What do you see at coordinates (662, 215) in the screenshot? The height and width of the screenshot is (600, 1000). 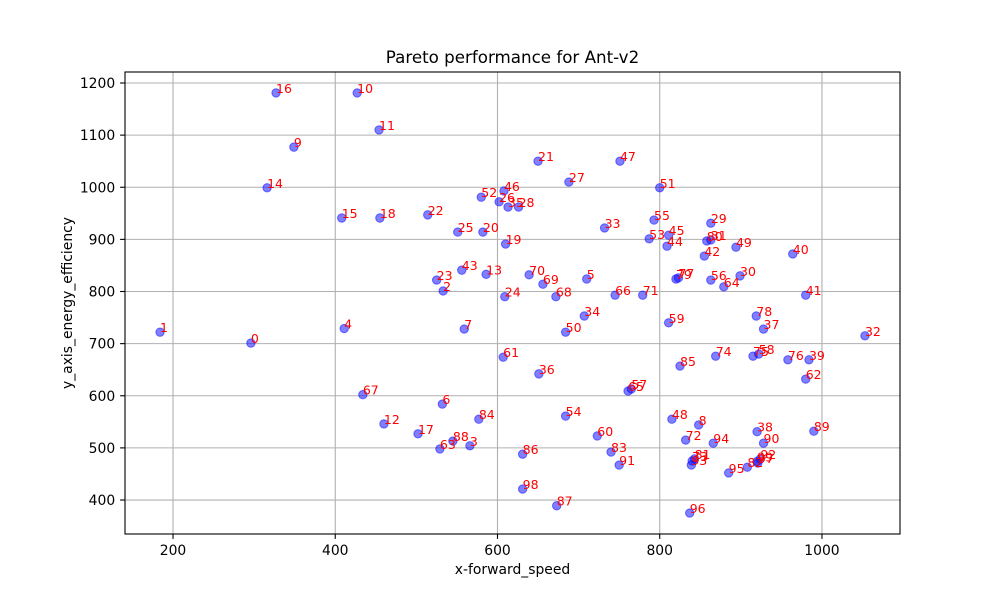 I see `point-label: 55` at bounding box center [662, 215].